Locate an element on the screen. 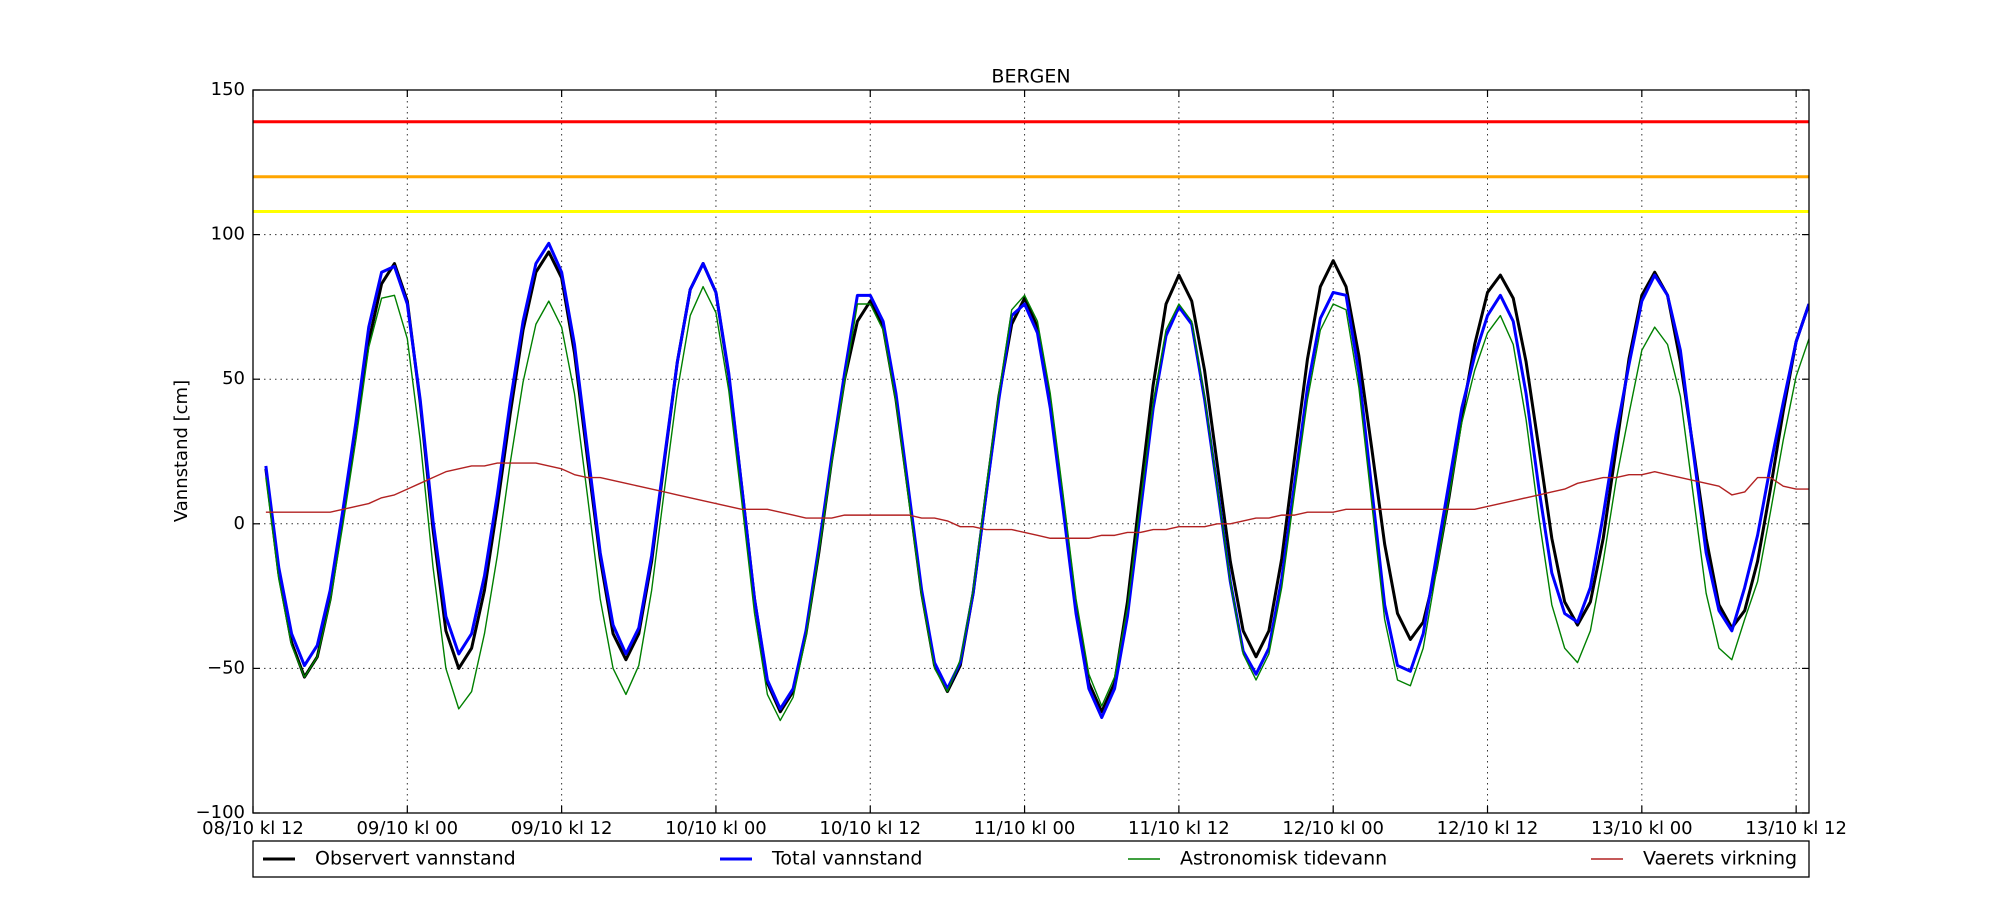 This screenshot has width=2000, height=900. y-tick-label: 50 is located at coordinates (233, 378).